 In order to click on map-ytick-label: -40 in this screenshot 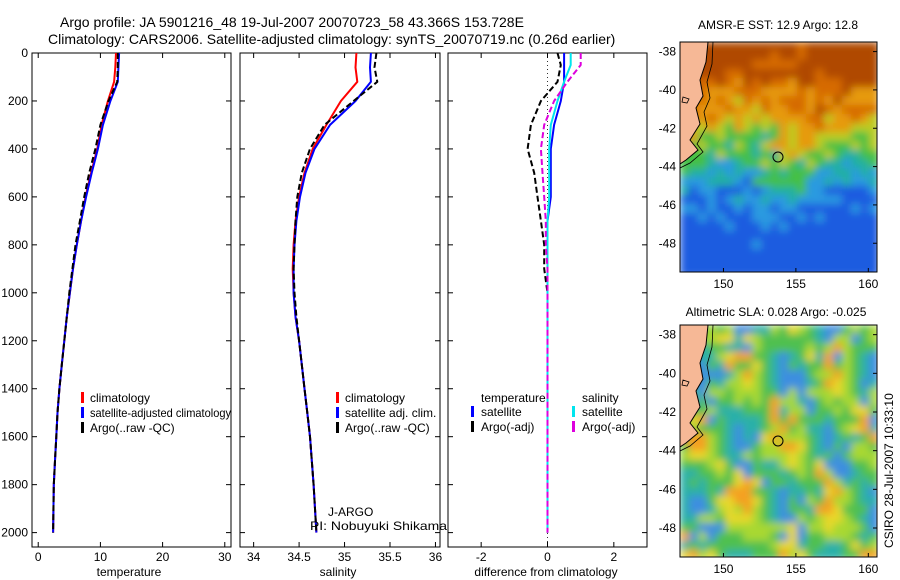, I will do `click(668, 90)`.